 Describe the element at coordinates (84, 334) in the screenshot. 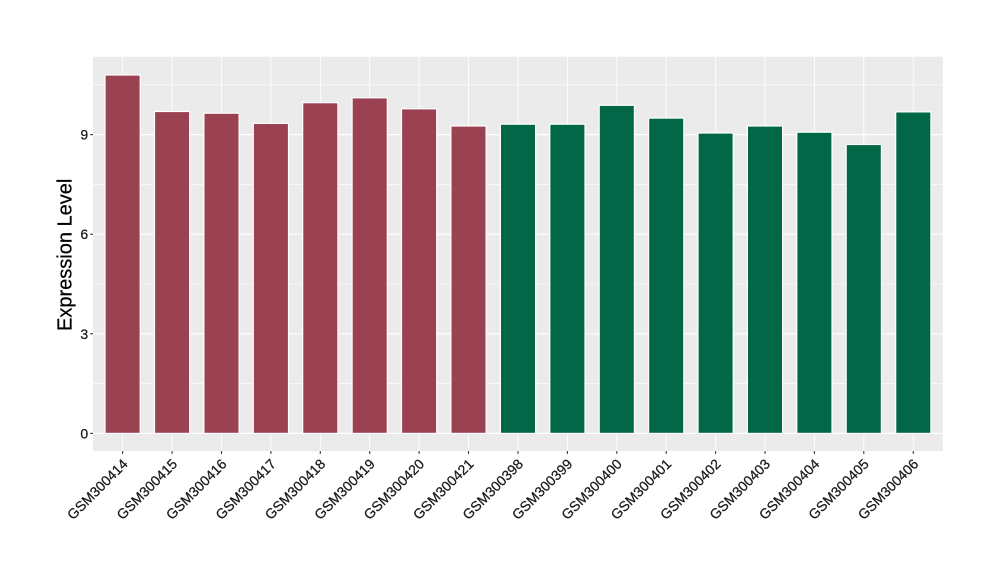

I see `svg-text: 3` at that location.